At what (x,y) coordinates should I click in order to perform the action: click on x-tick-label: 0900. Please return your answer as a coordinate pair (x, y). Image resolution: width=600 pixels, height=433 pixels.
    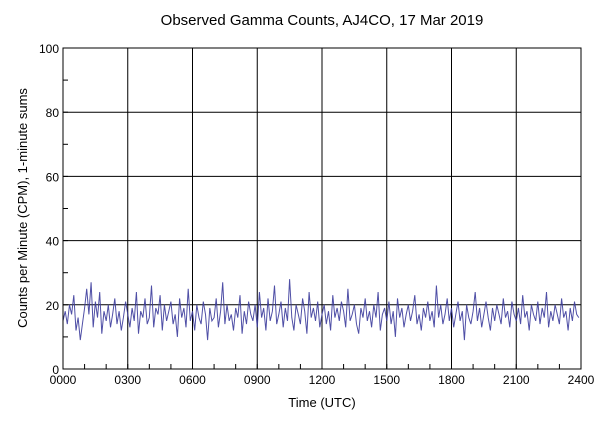
    Looking at the image, I should click on (257, 380).